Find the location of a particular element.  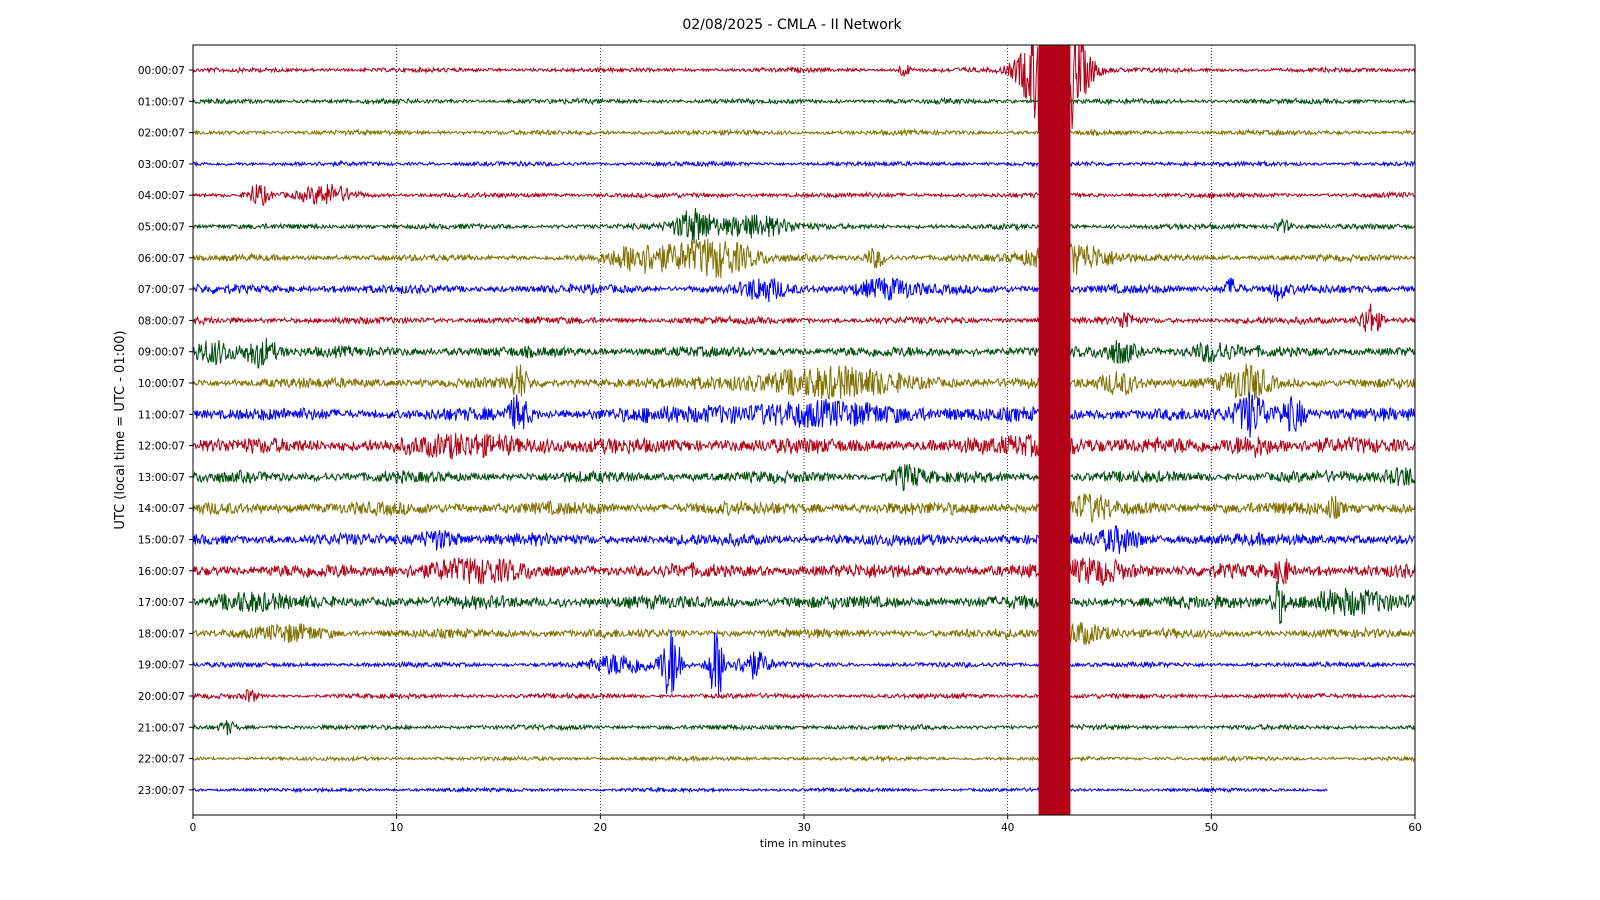

x-tick-label: 0 is located at coordinates (193, 828).